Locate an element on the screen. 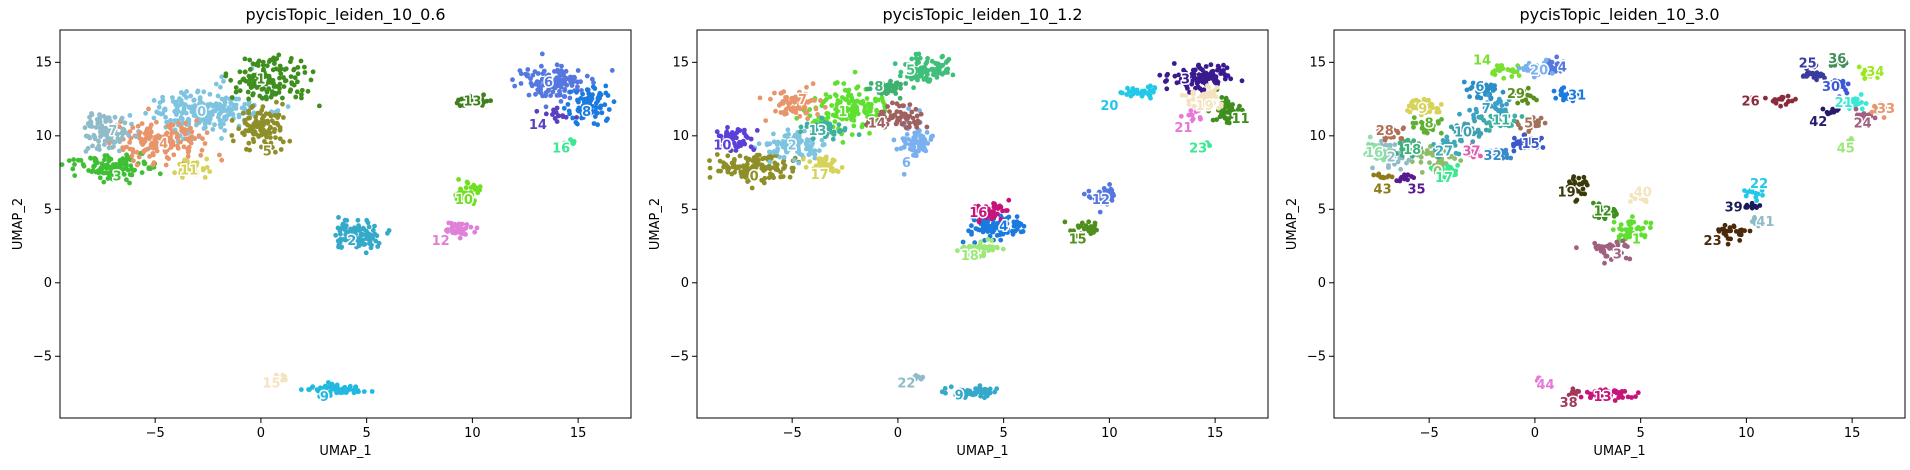 This screenshot has width=1910, height=470. y-tick-label: 0 is located at coordinates (1322, 283).